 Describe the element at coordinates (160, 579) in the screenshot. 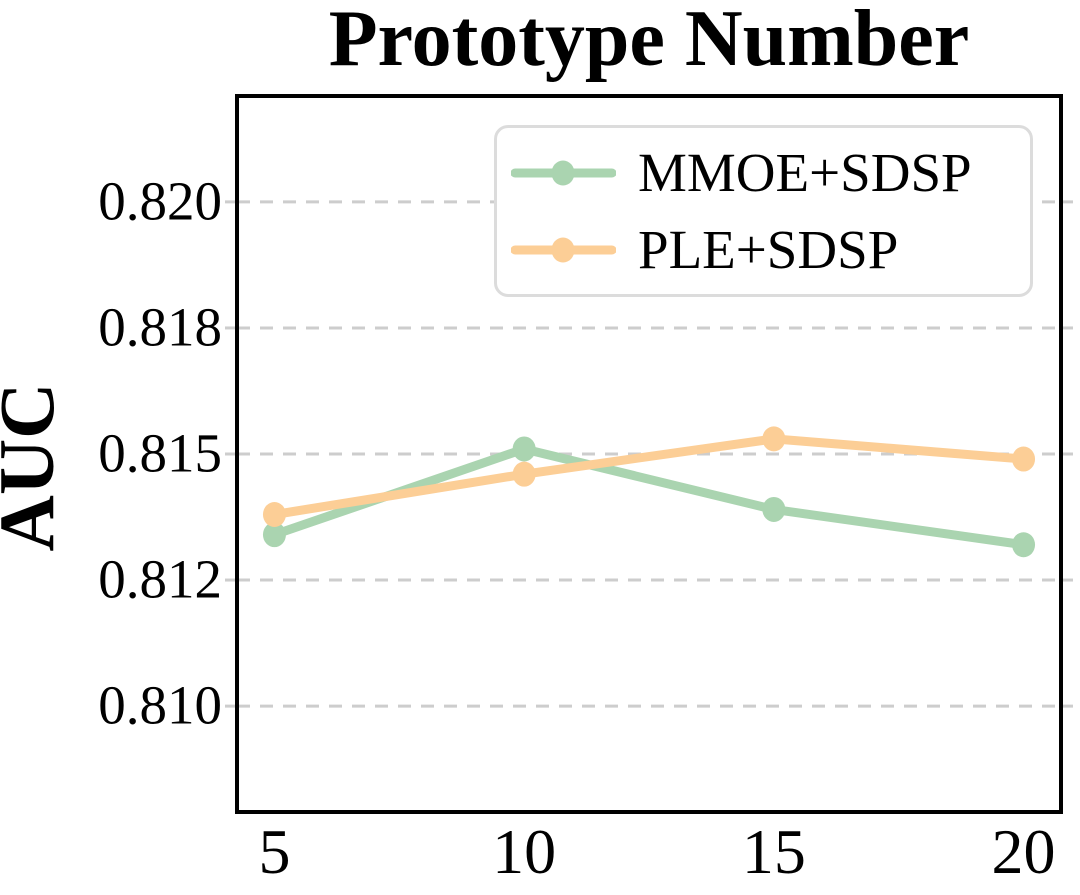

I see `y-tick-label: 0.812` at that location.